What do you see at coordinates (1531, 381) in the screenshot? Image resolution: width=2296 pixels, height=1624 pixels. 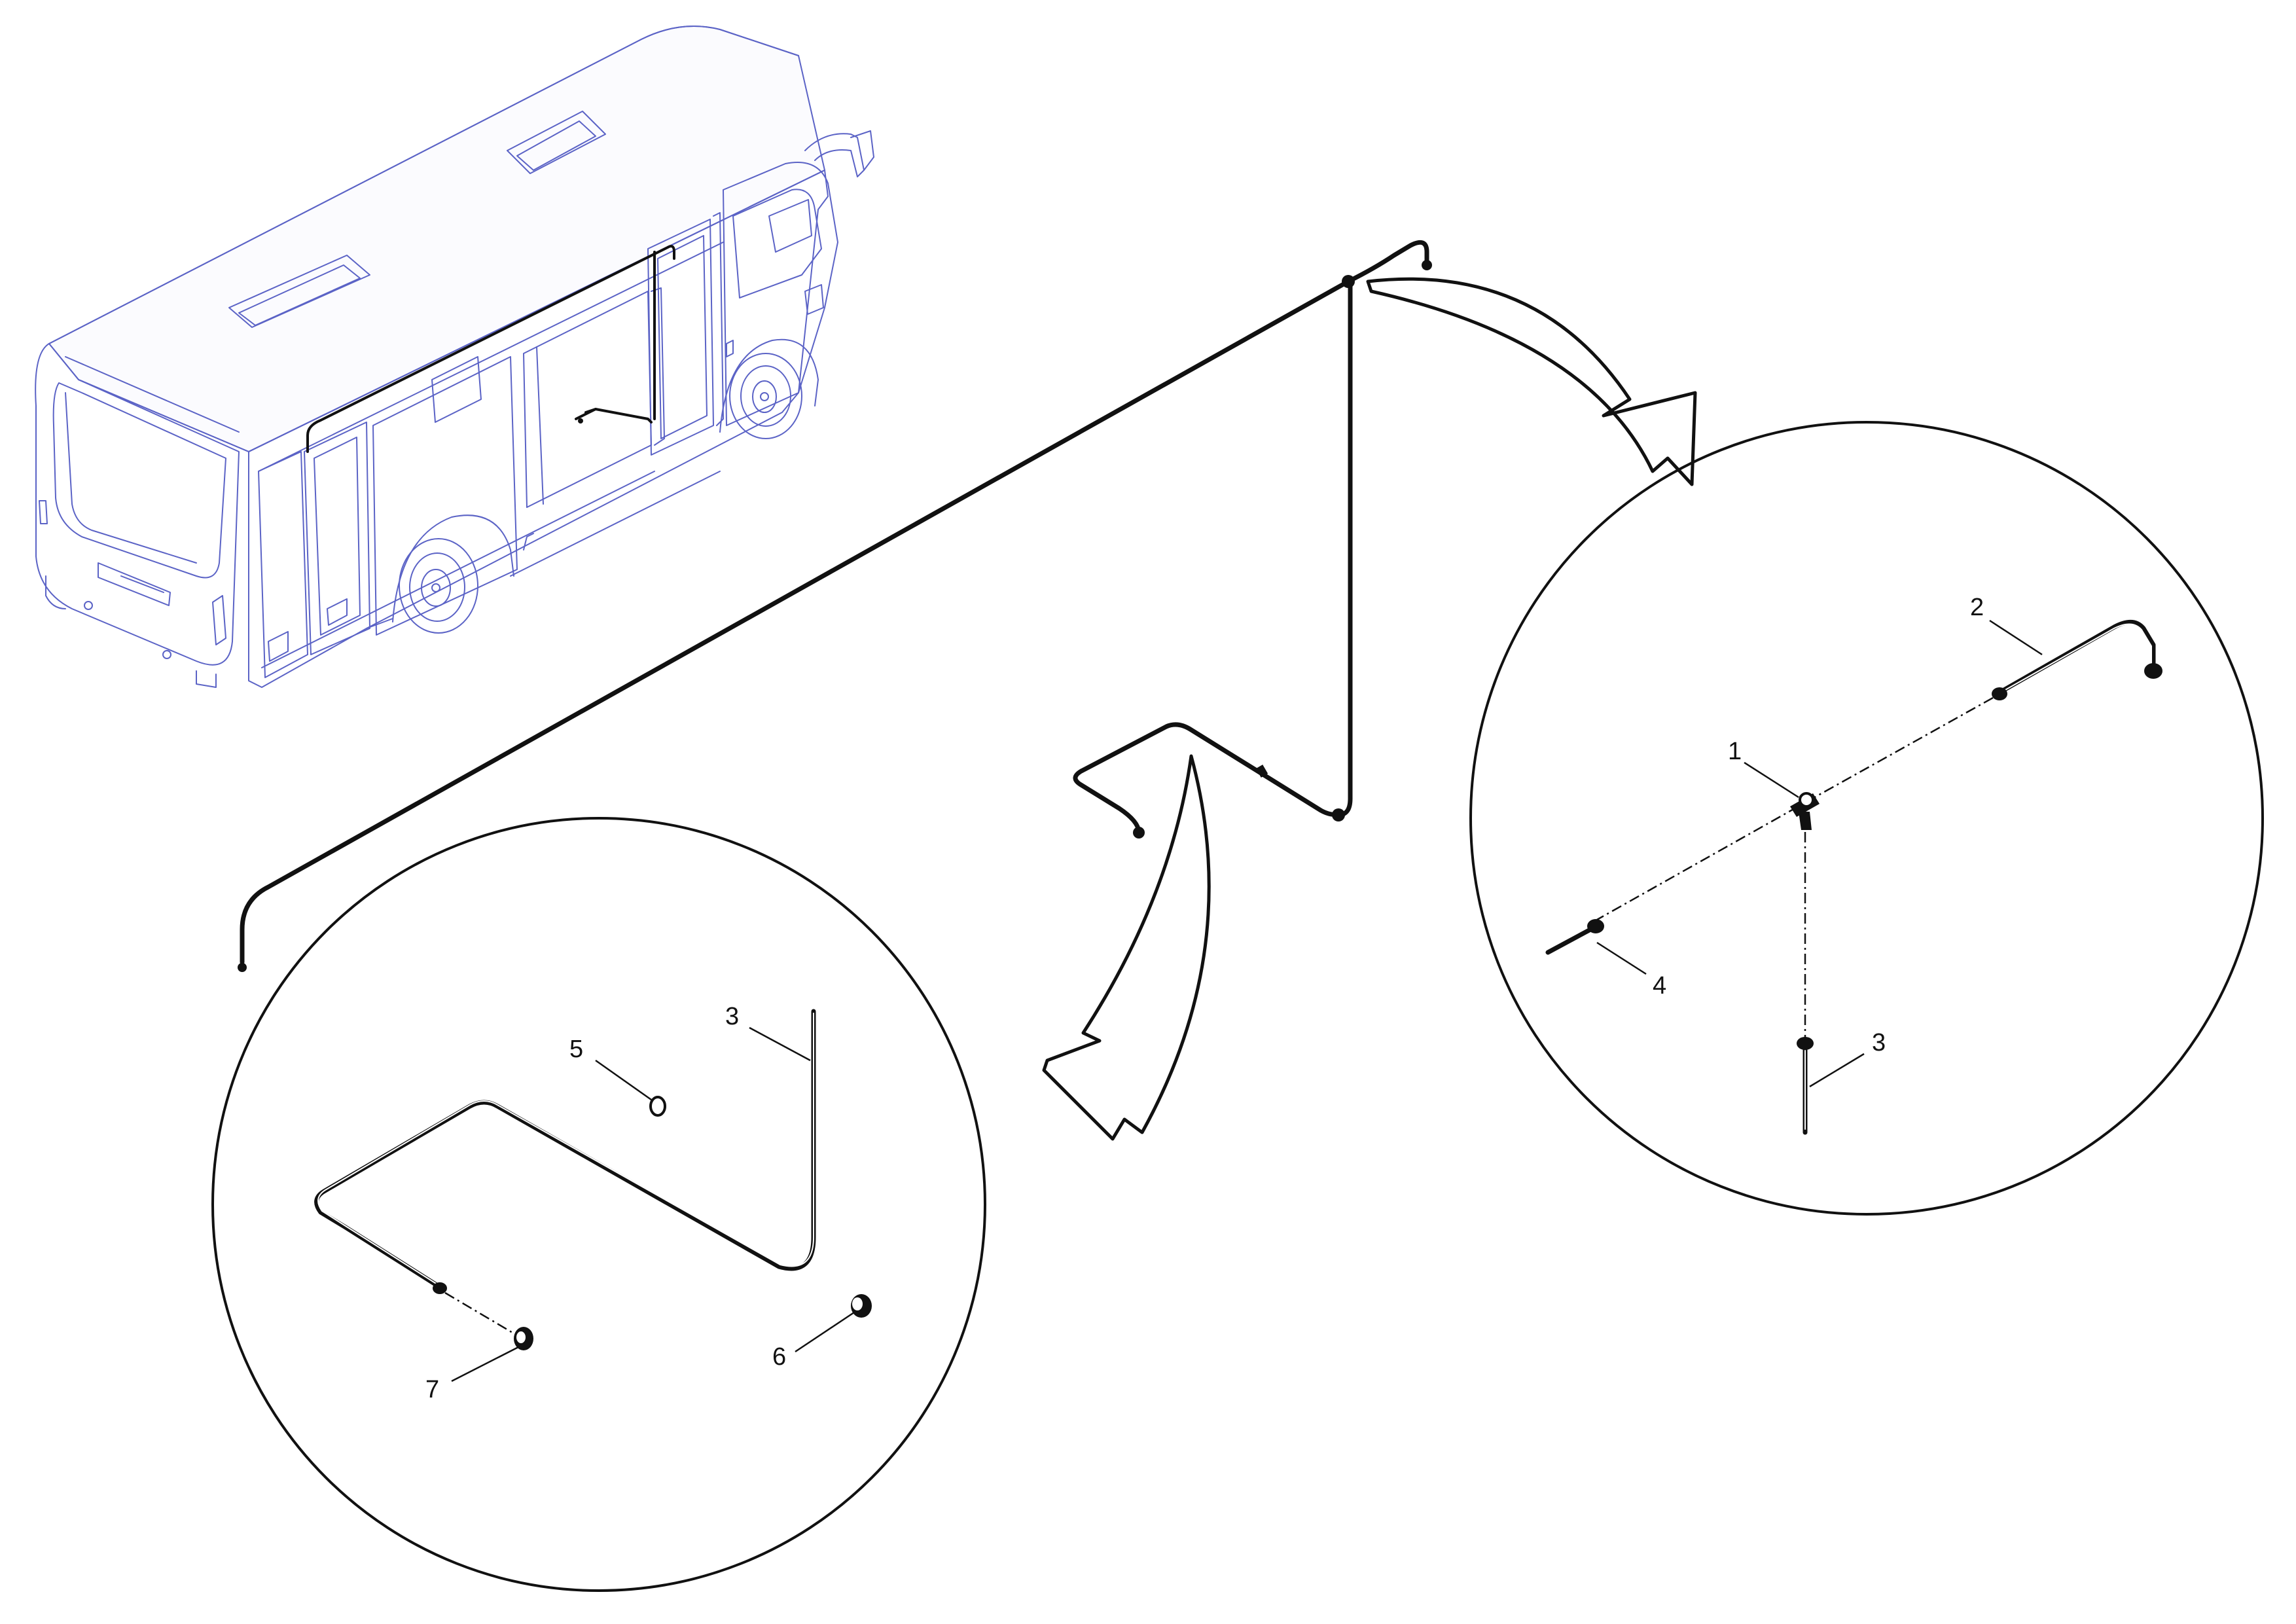 I see `detail-arrow-a` at bounding box center [1531, 381].